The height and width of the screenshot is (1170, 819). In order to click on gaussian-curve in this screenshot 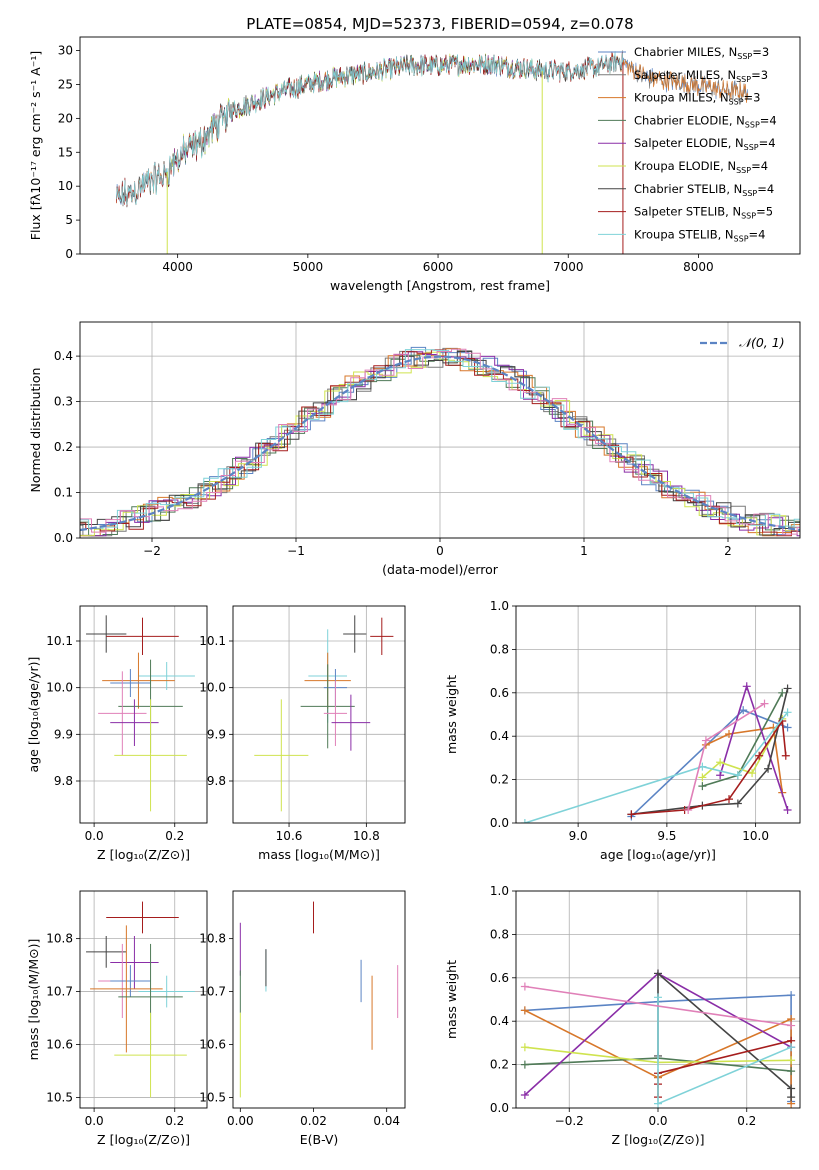, I will do `click(440, 443)`.